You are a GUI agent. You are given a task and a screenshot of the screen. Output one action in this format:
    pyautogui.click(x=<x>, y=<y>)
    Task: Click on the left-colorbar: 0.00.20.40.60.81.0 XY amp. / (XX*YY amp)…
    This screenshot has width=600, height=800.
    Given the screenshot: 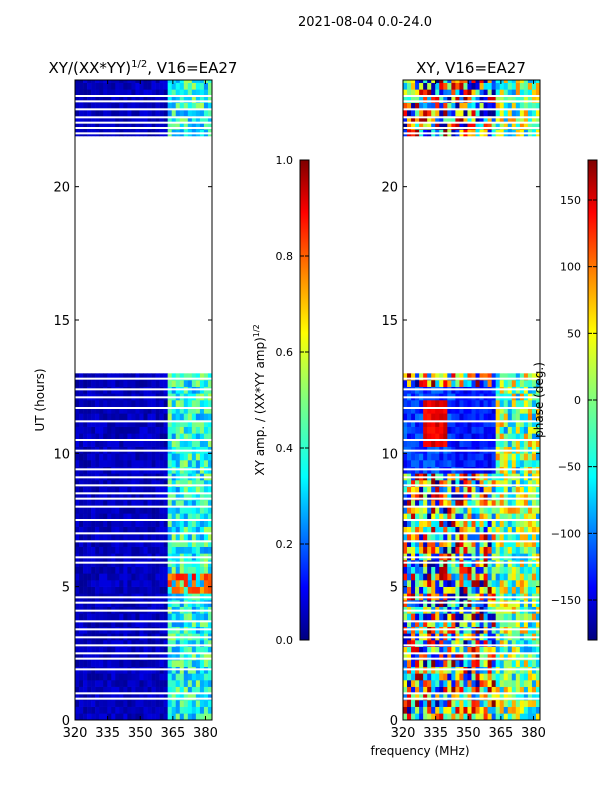 What is the action you would take?
    pyautogui.click(x=281, y=400)
    